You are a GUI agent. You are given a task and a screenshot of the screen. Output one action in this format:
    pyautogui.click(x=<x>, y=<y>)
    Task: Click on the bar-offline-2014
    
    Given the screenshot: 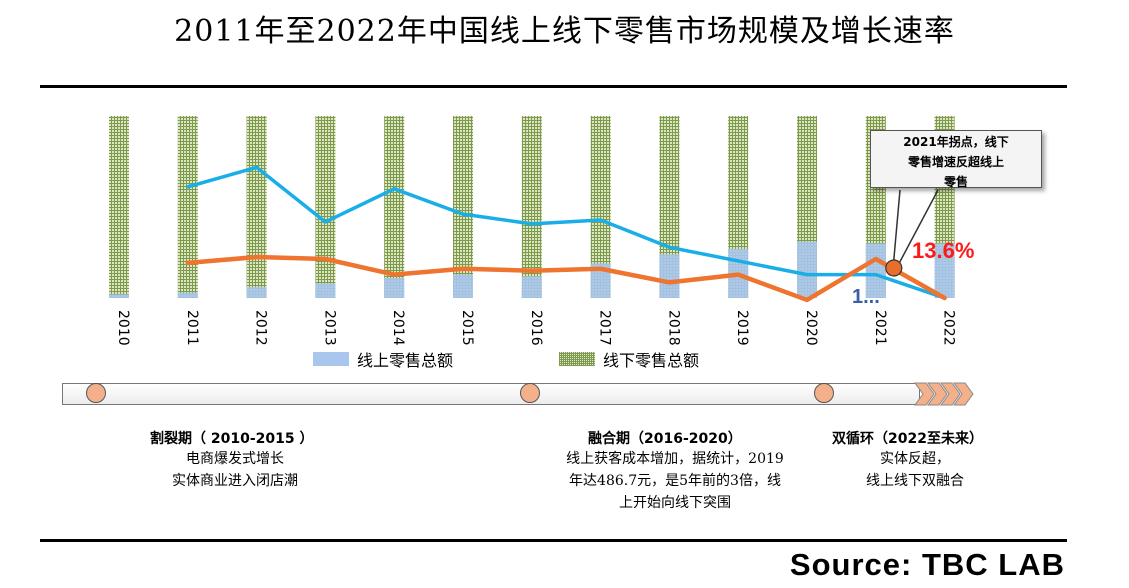 What is the action you would take?
    pyautogui.click(x=394, y=207)
    